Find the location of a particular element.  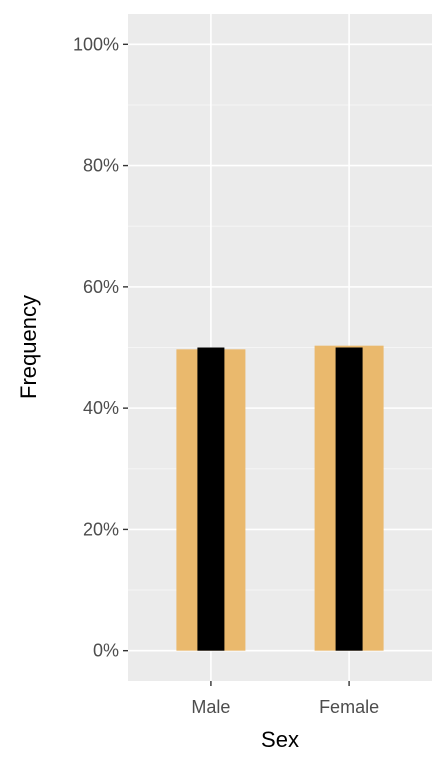

x-axis-title: Sex is located at coordinates (280, 739).